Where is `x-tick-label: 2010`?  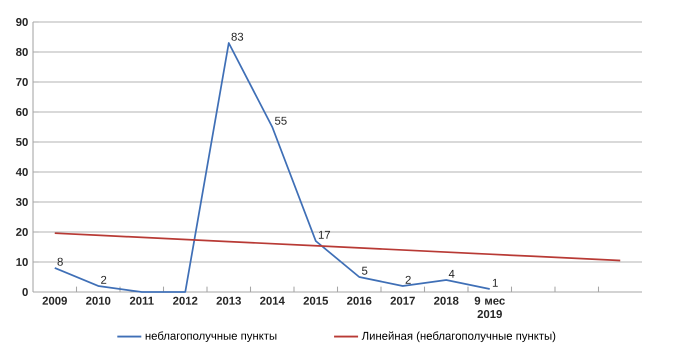
x-tick-label: 2010 is located at coordinates (98, 300).